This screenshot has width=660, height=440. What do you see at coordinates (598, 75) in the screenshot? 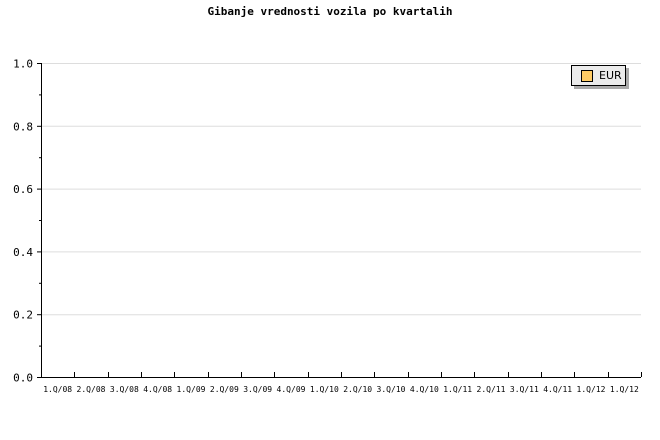
I see `legend: EUR` at bounding box center [598, 75].